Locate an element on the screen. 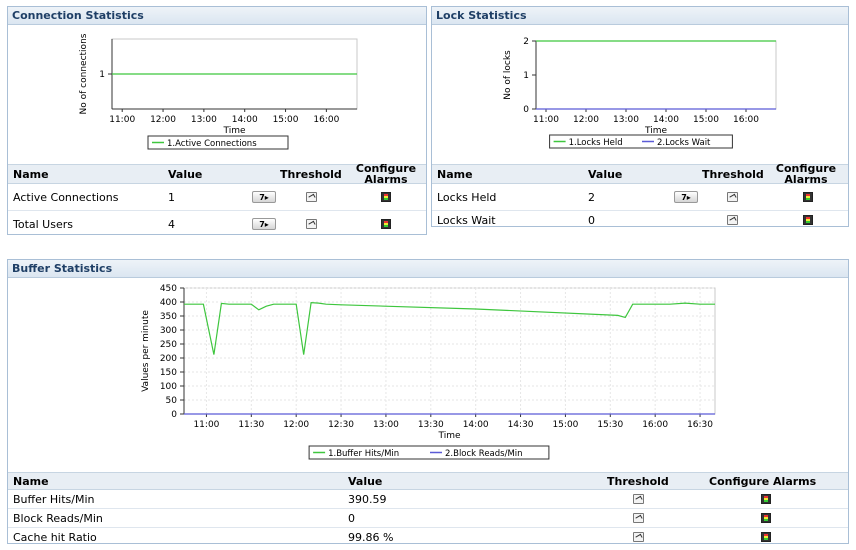 The height and width of the screenshot is (550, 856). y-tick-label: 100 is located at coordinates (168, 387).